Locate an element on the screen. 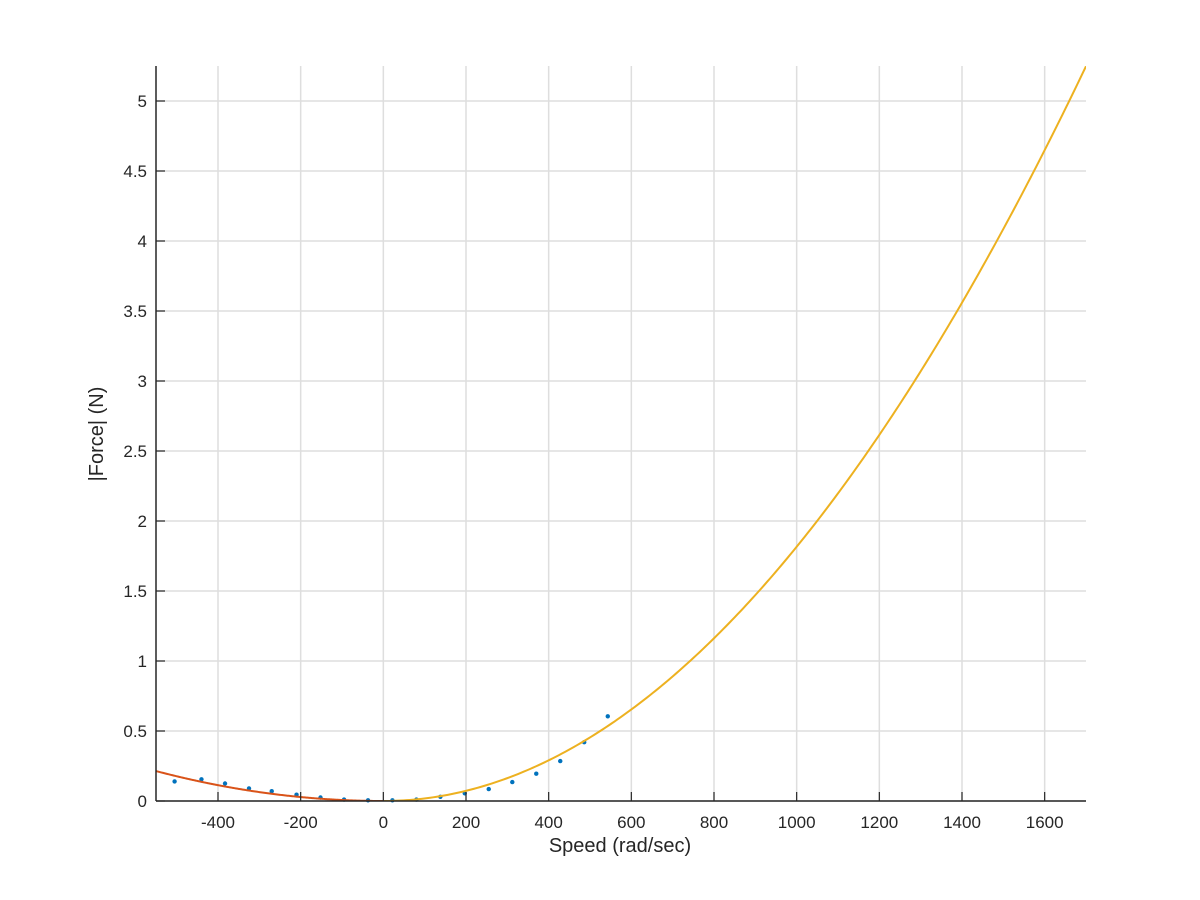  y-tick-label: 5 is located at coordinates (142, 101).